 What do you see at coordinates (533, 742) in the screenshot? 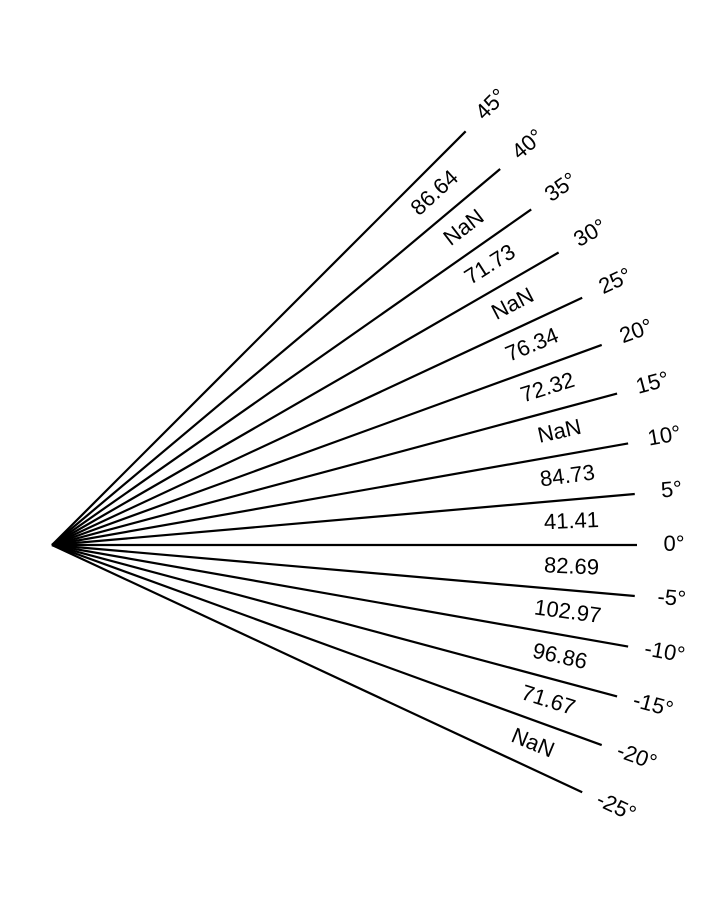
I see `sector-value-13: NaN` at bounding box center [533, 742].